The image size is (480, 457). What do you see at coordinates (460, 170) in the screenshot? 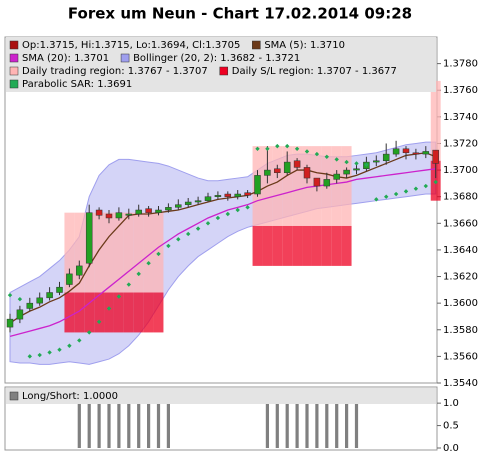
I see `y-tick-label: 1.3700` at bounding box center [460, 170].